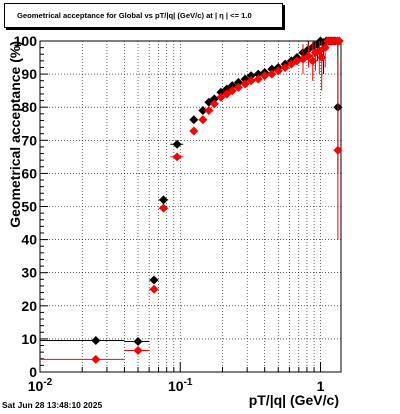 The height and width of the screenshot is (414, 400). I want to click on y-axis-label: Geometrical acceptance (%), so click(15, 134).